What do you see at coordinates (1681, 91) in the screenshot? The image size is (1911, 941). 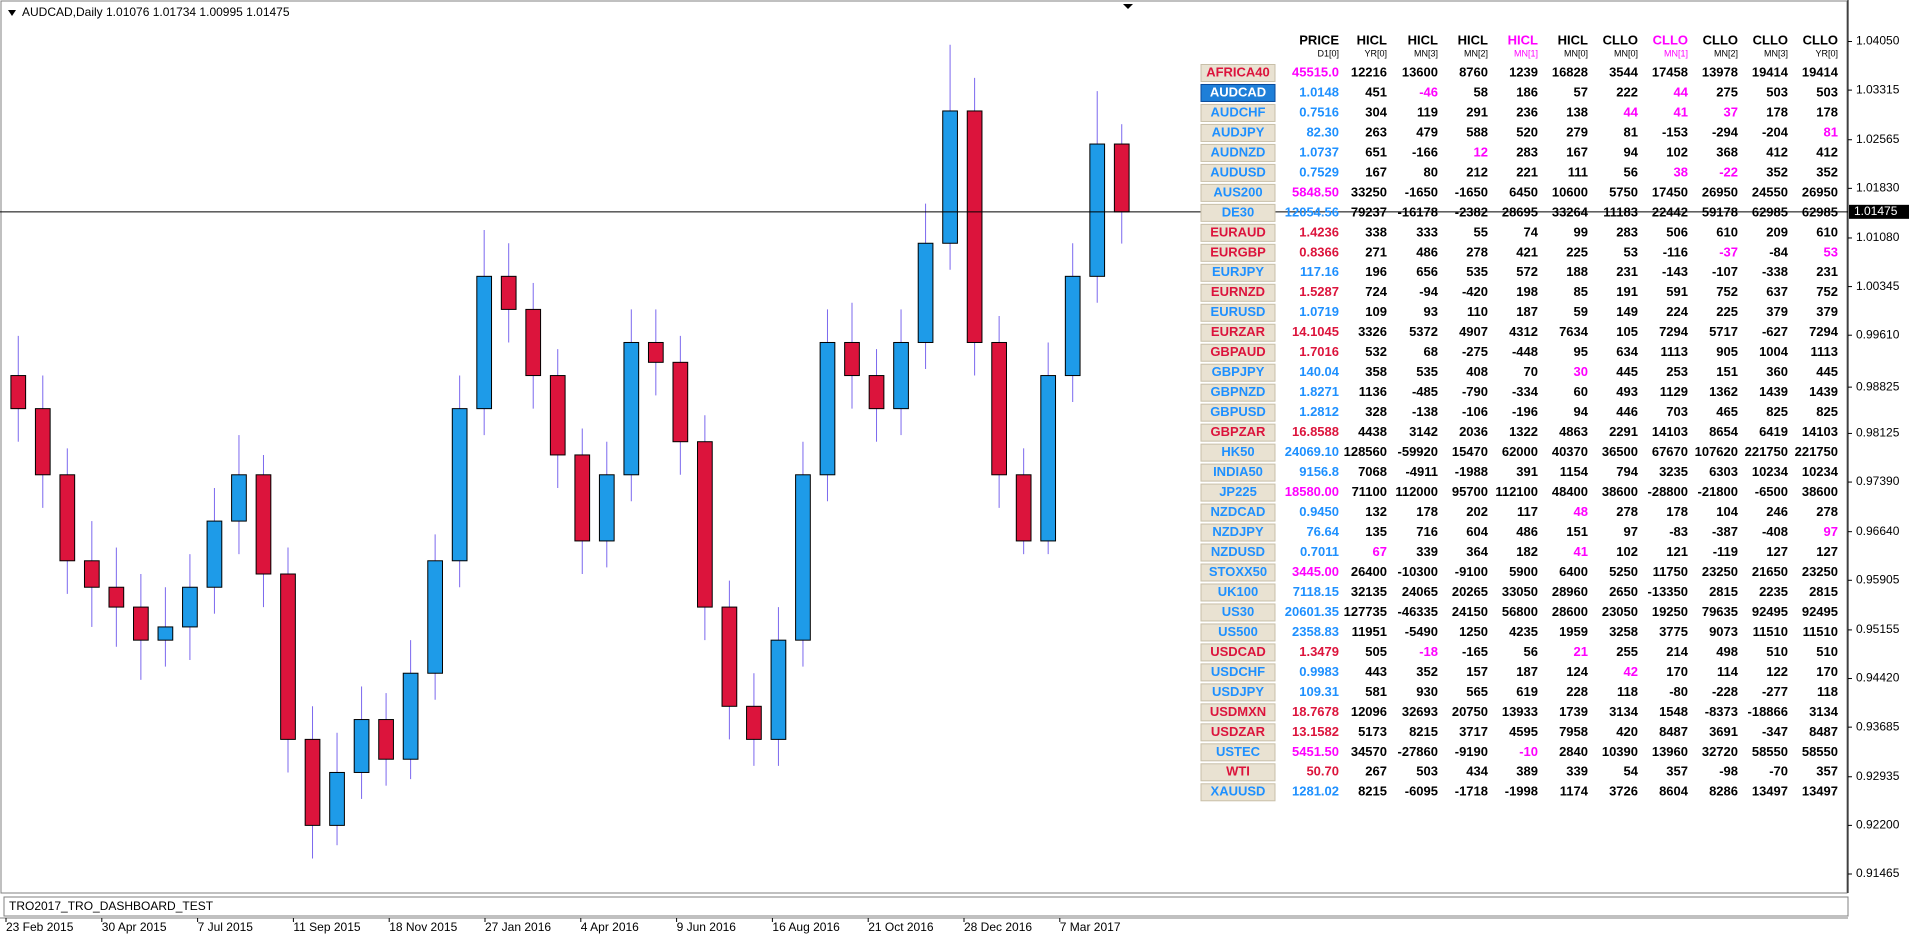 I see `cell: 44` at bounding box center [1681, 91].